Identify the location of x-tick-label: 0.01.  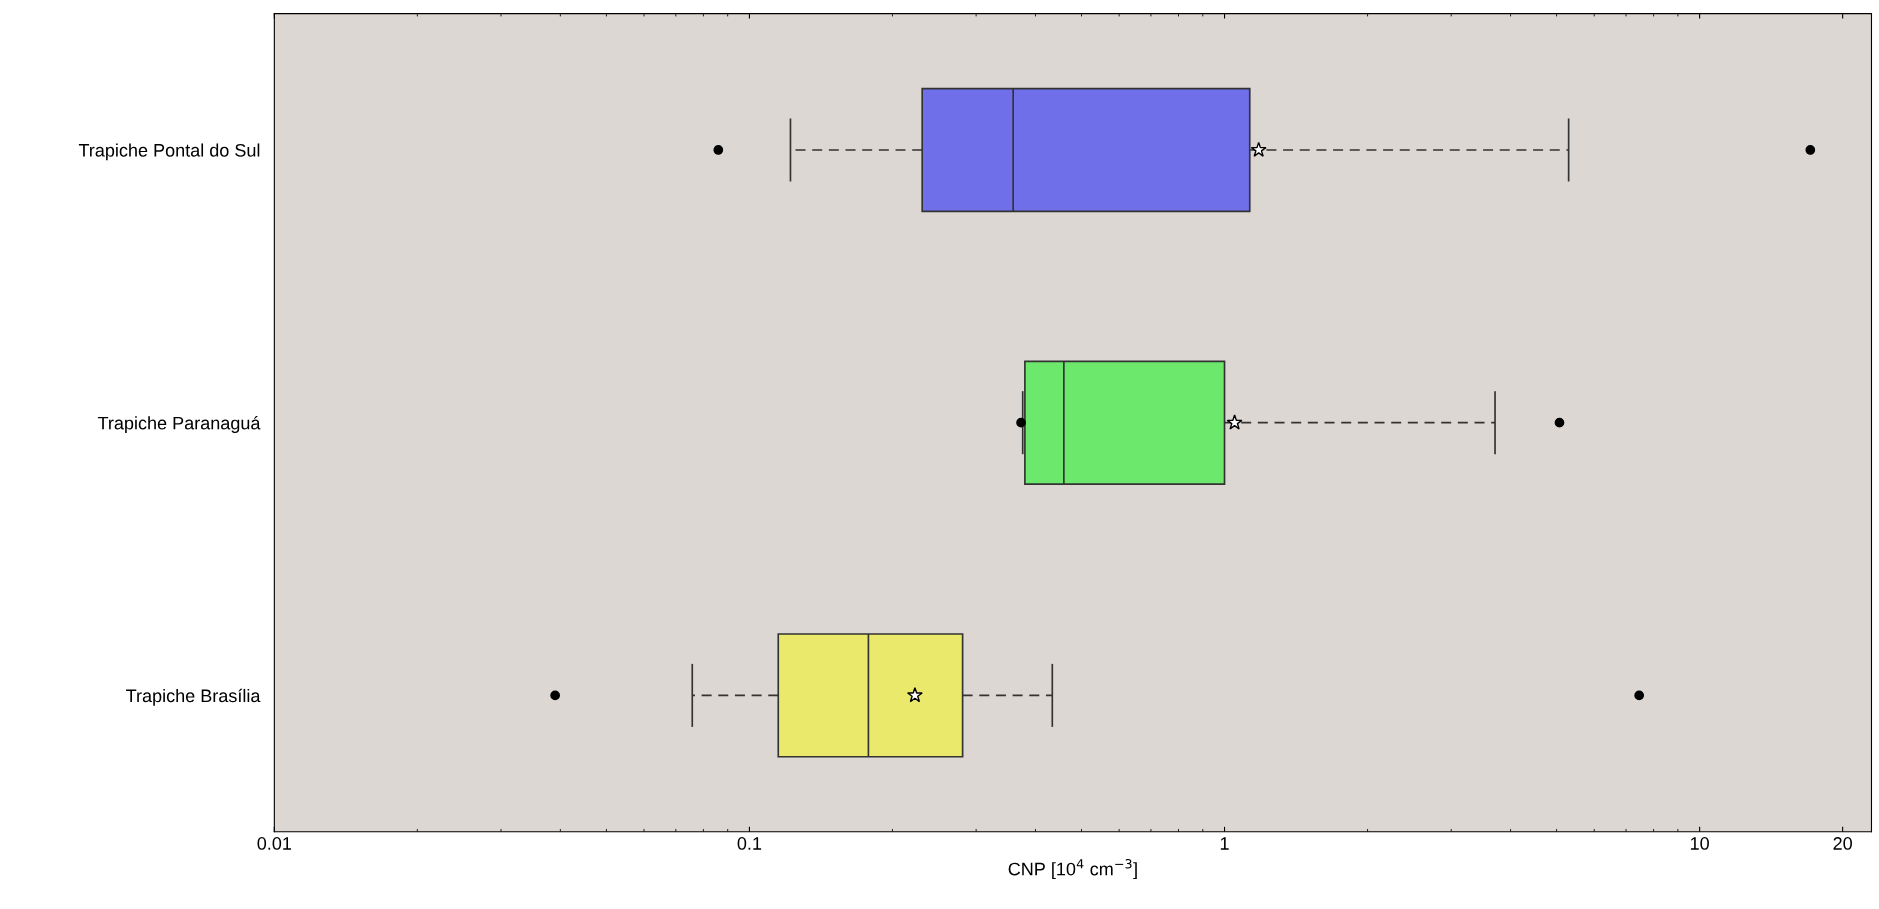
(274, 843).